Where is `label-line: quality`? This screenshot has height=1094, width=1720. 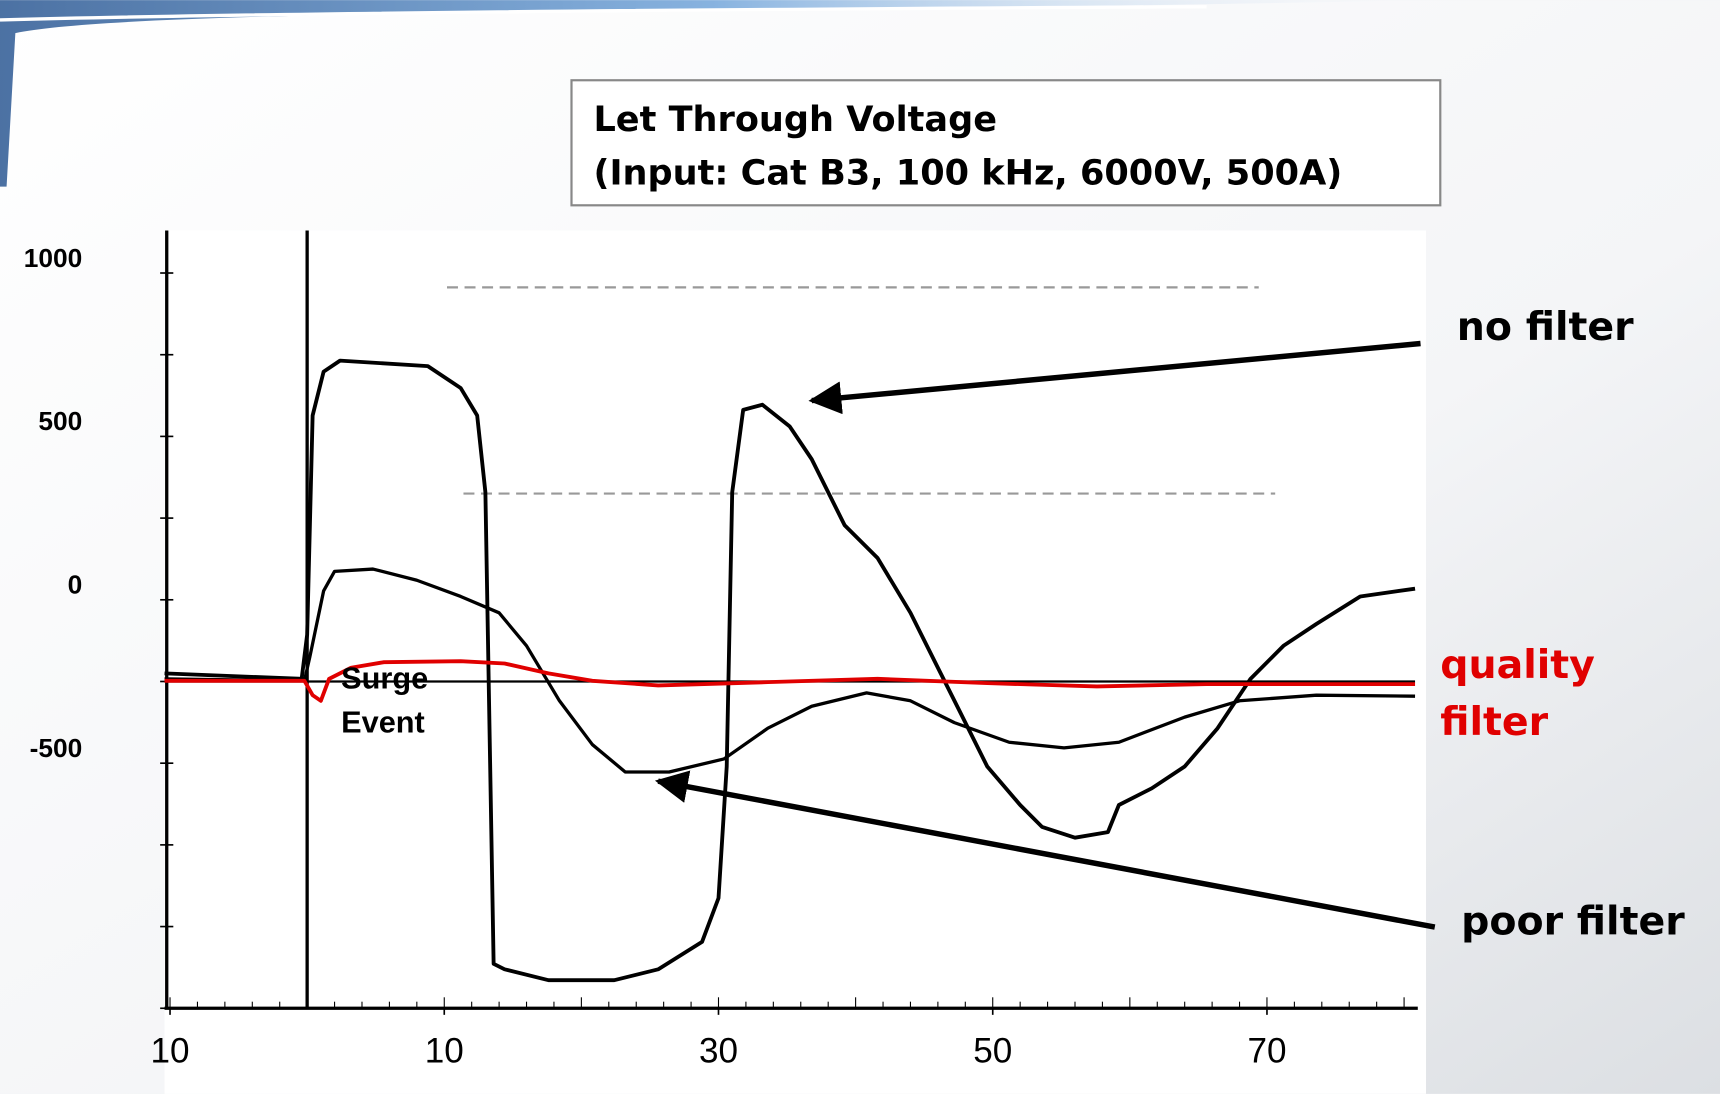 label-line: quality is located at coordinates (1517, 665).